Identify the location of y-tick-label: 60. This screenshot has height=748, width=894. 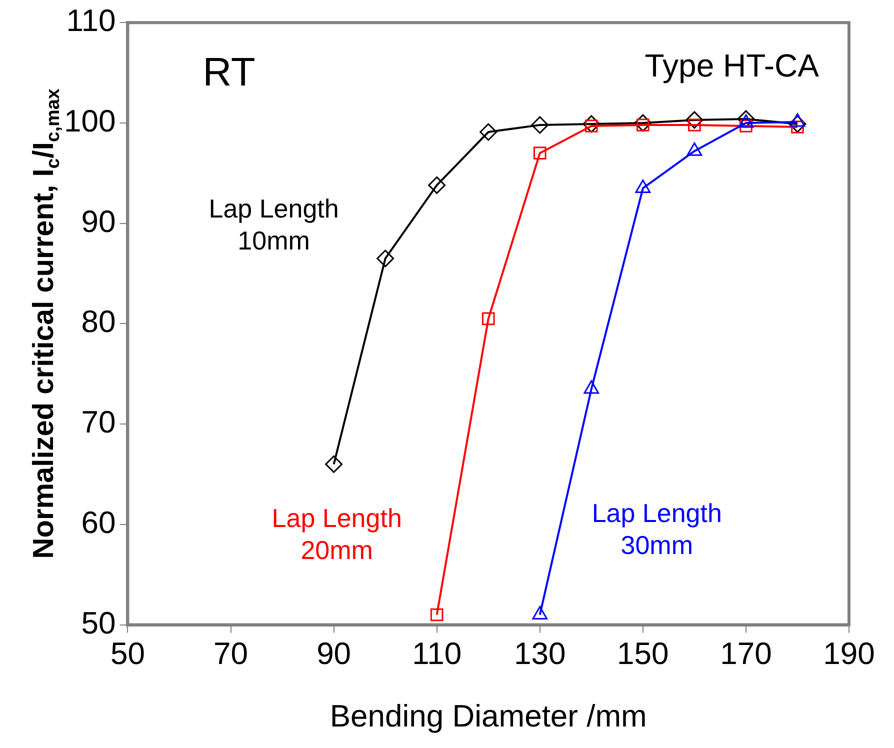
(98, 522).